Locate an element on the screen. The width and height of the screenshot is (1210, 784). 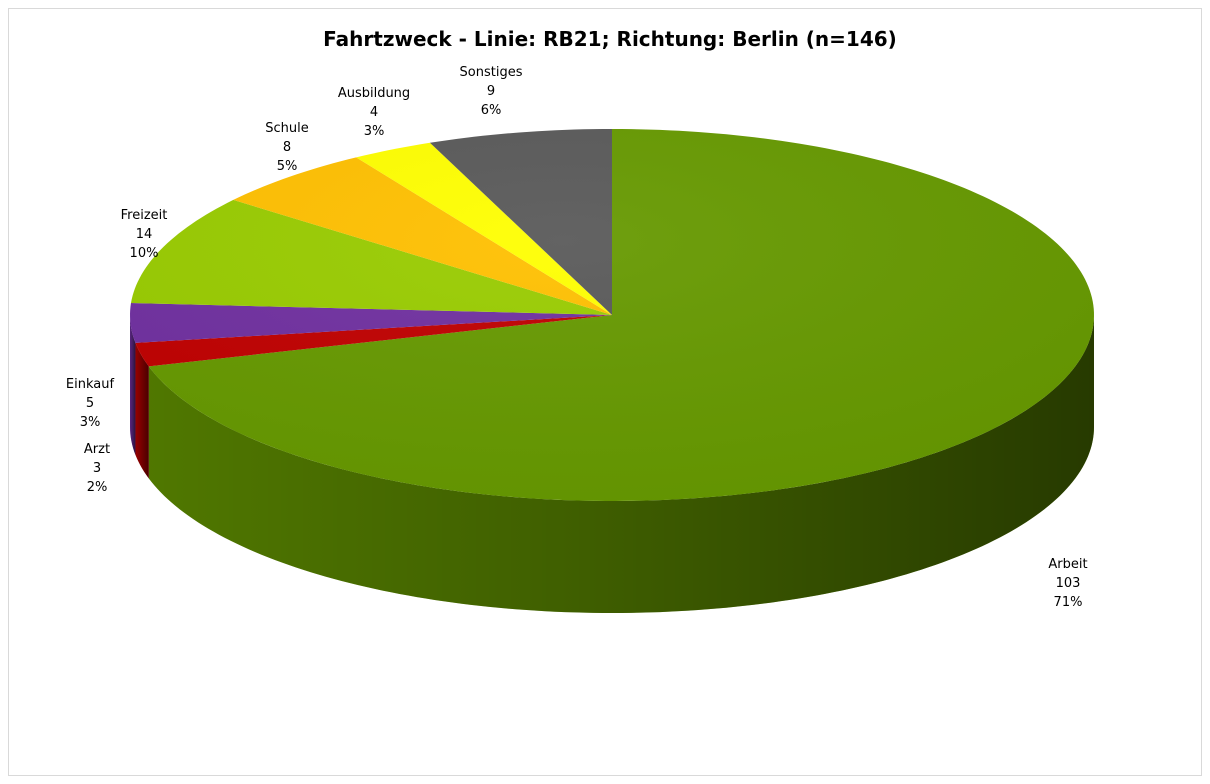
data-label-einkauf-value: 5 is located at coordinates (90, 403).